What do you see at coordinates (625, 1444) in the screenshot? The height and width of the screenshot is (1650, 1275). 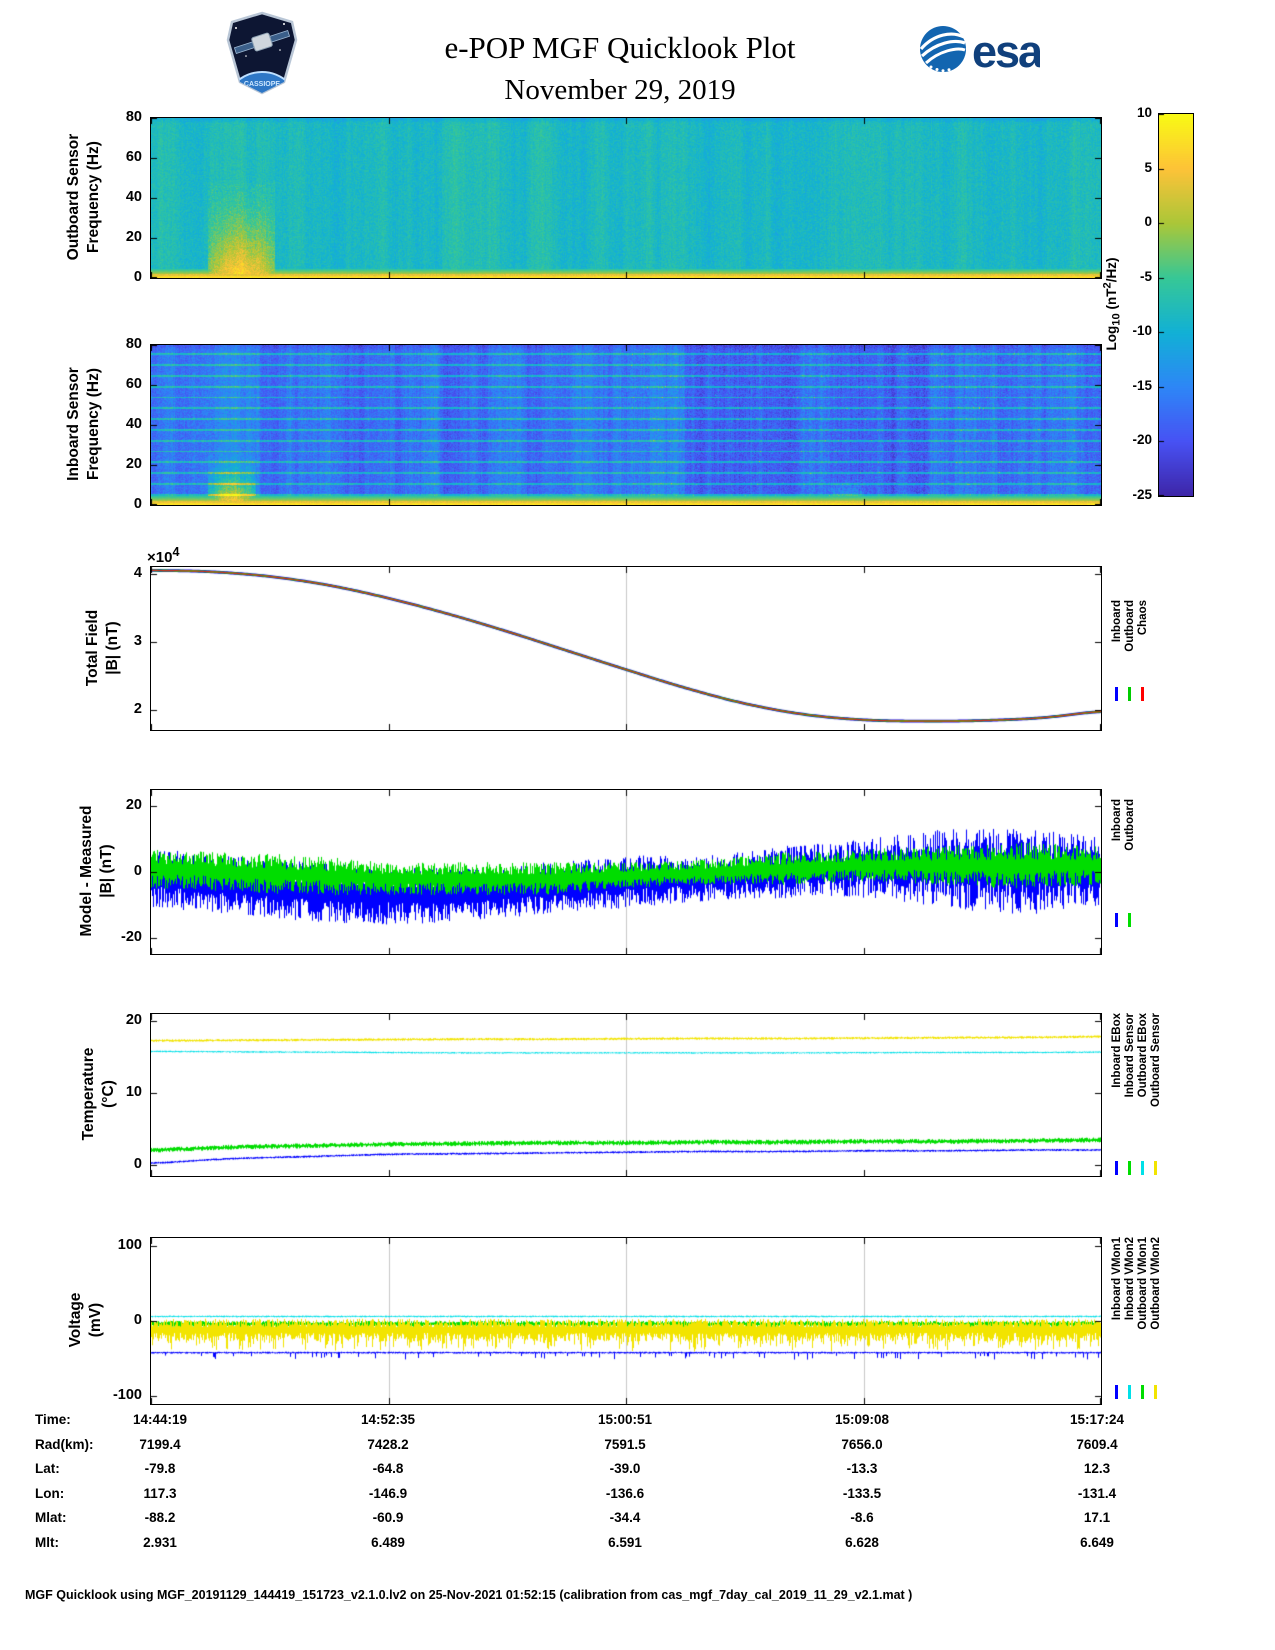 I see `ephemeris-value-rad-2: 7591.5` at bounding box center [625, 1444].